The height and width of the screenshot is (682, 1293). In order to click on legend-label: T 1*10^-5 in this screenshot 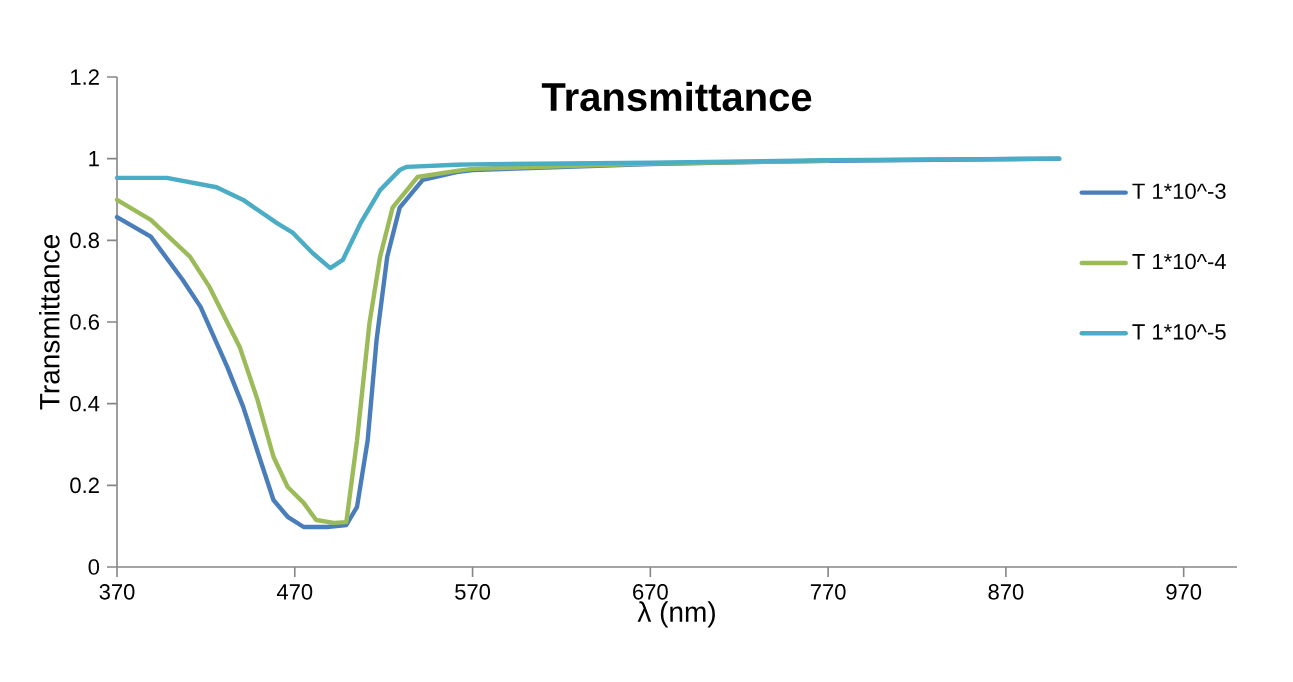, I will do `click(1179, 332)`.